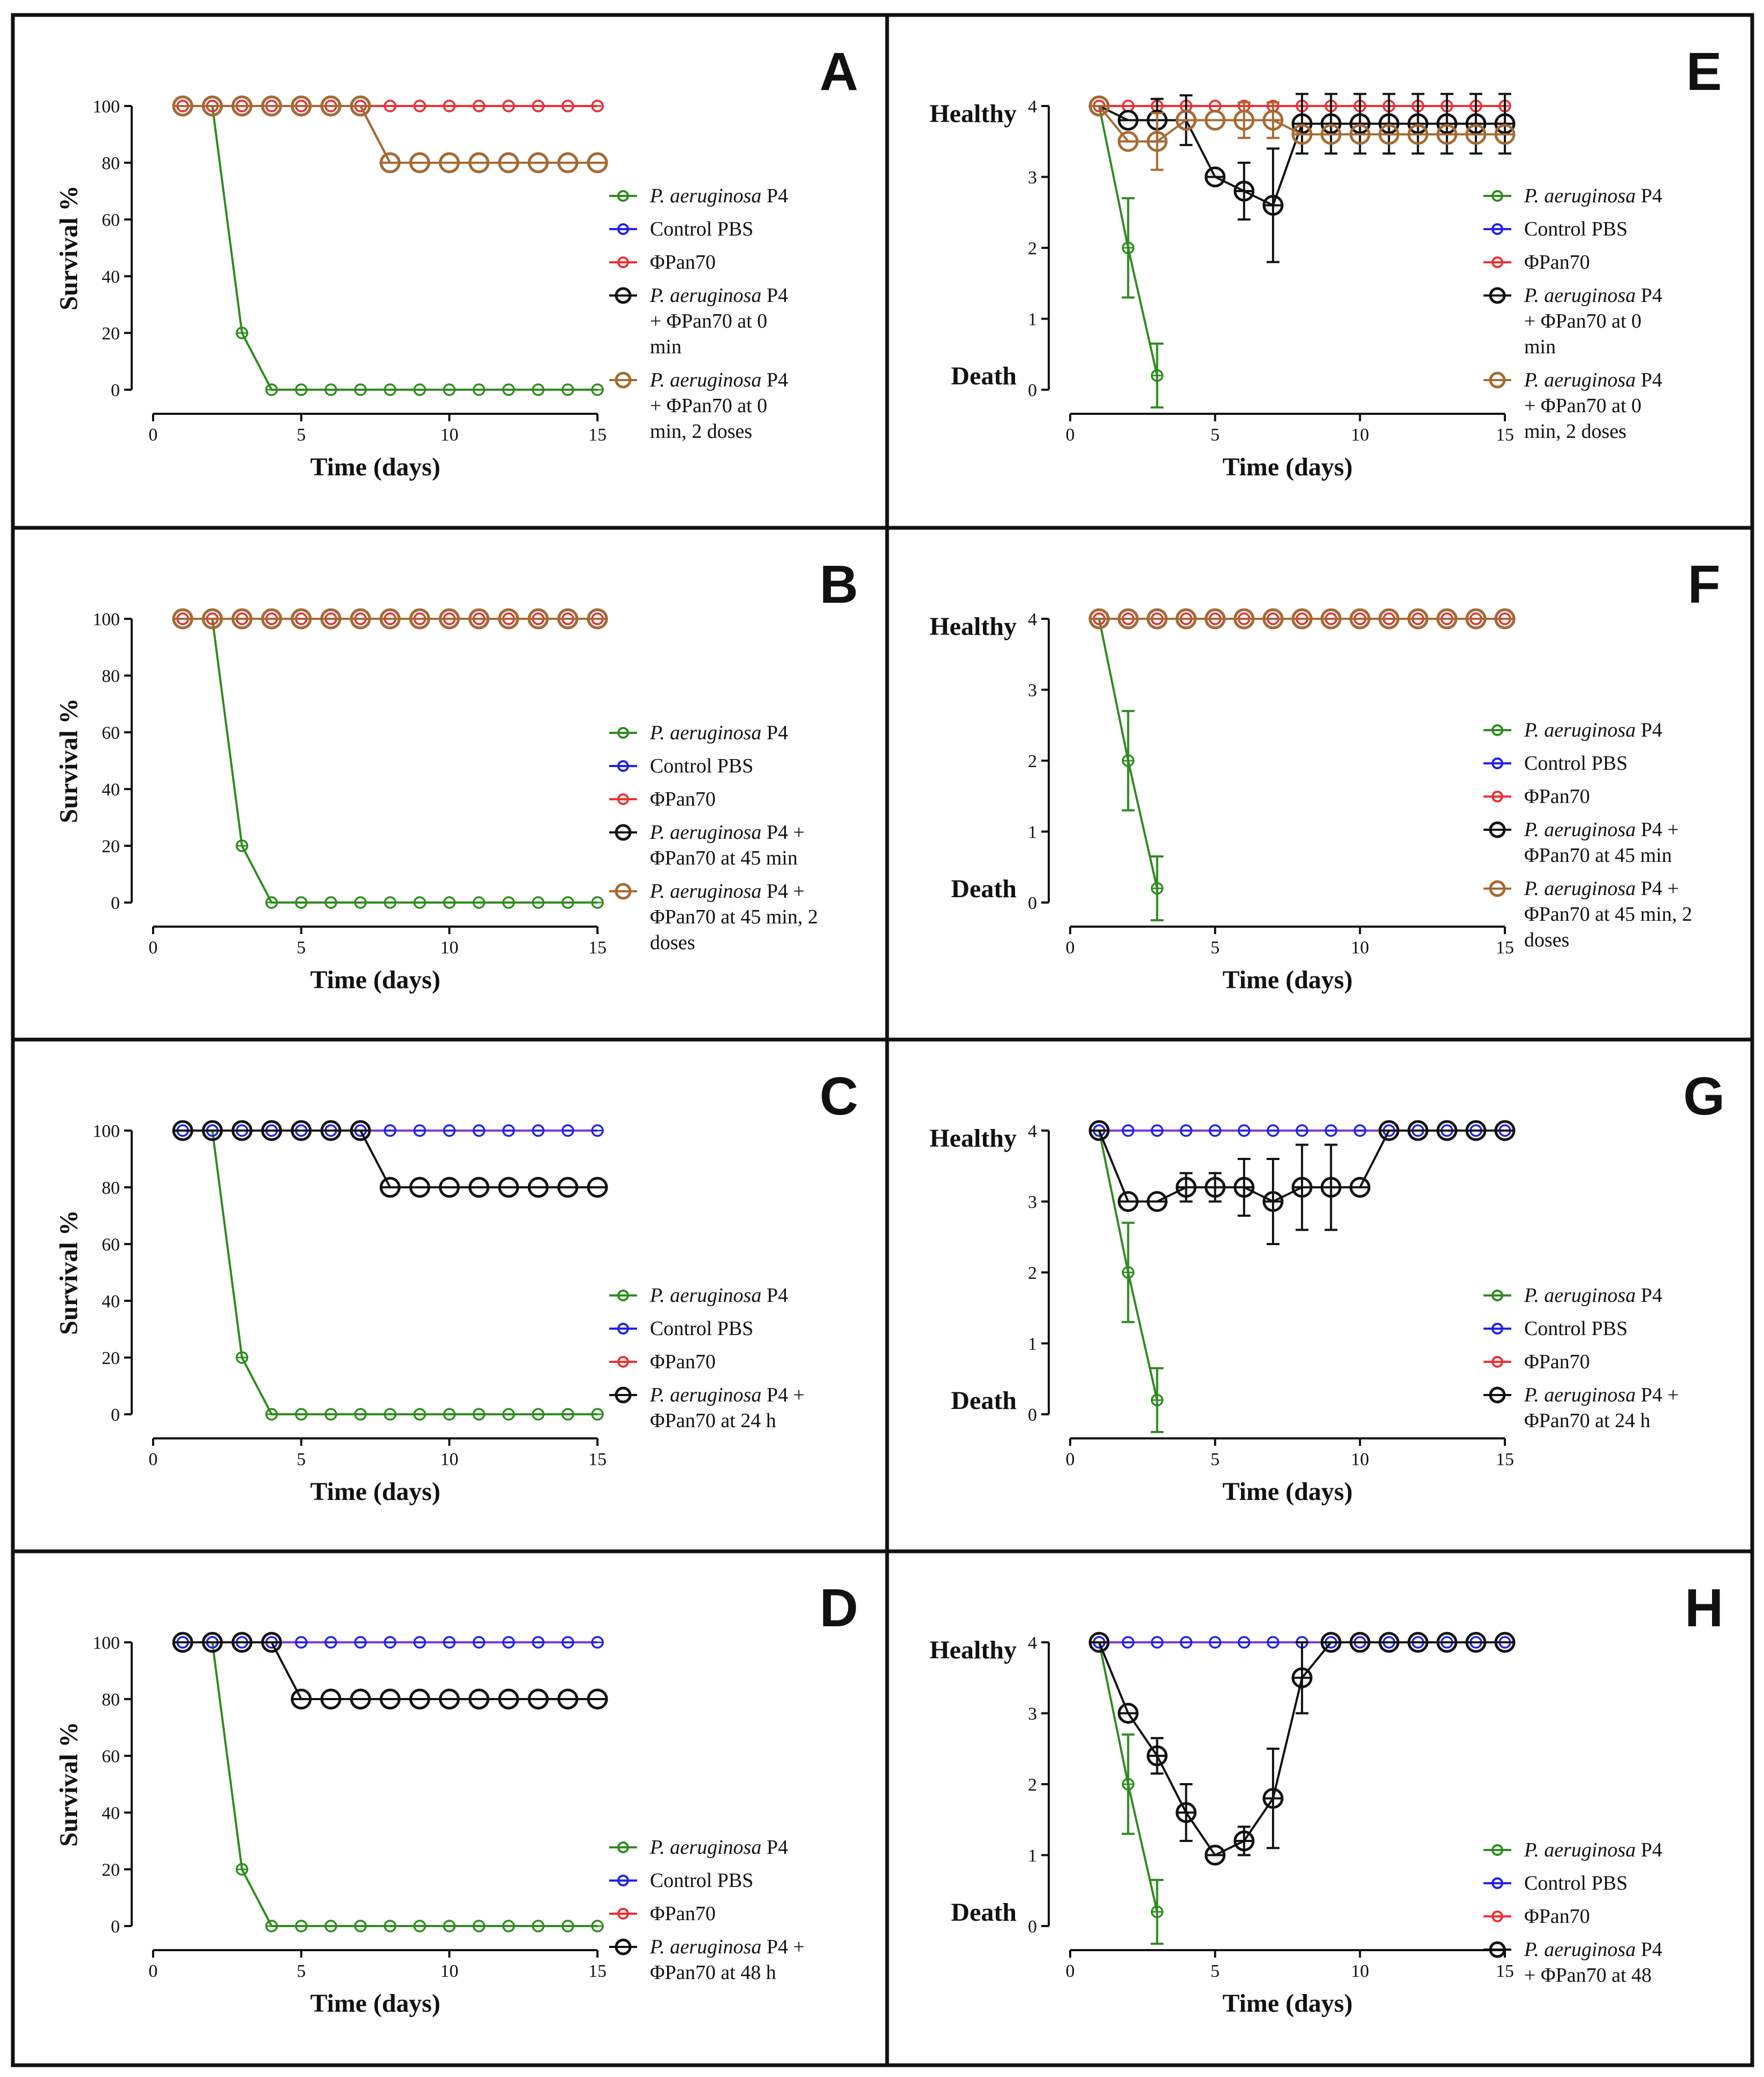 This screenshot has height=2077, width=1764. Describe the element at coordinates (1581, 842) in the screenshot. I see `legend-item: P. aeruginosa P4 + ΦPan70 at 45 min` at that location.